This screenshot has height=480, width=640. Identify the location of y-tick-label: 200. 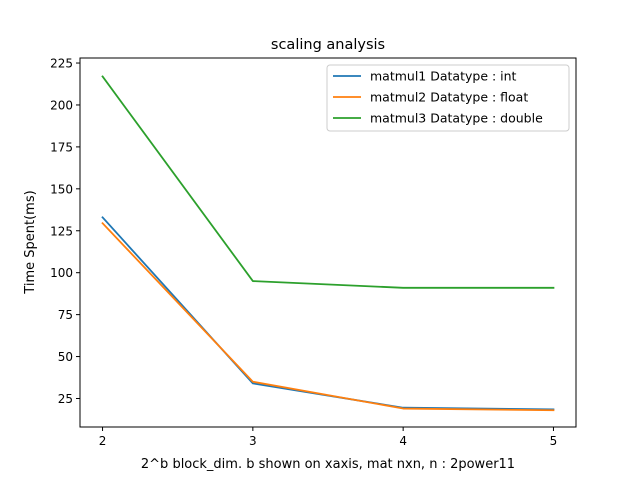
(61, 105).